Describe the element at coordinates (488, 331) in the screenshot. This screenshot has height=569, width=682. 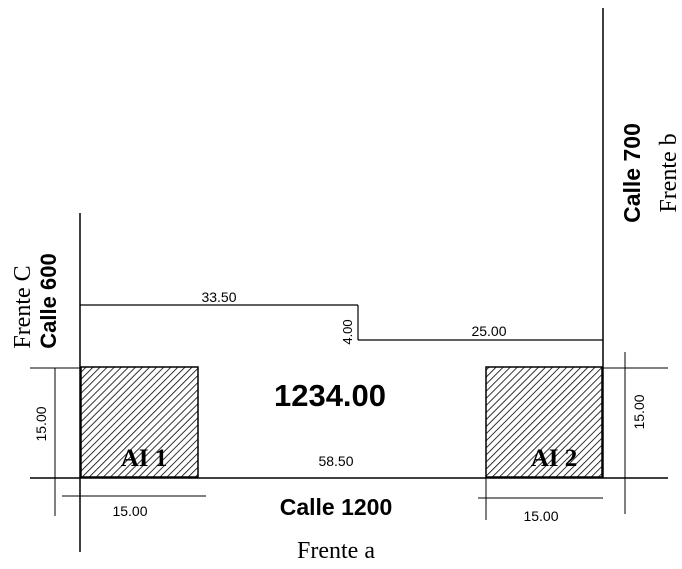
I see `right-segment-label: 25.00` at that location.